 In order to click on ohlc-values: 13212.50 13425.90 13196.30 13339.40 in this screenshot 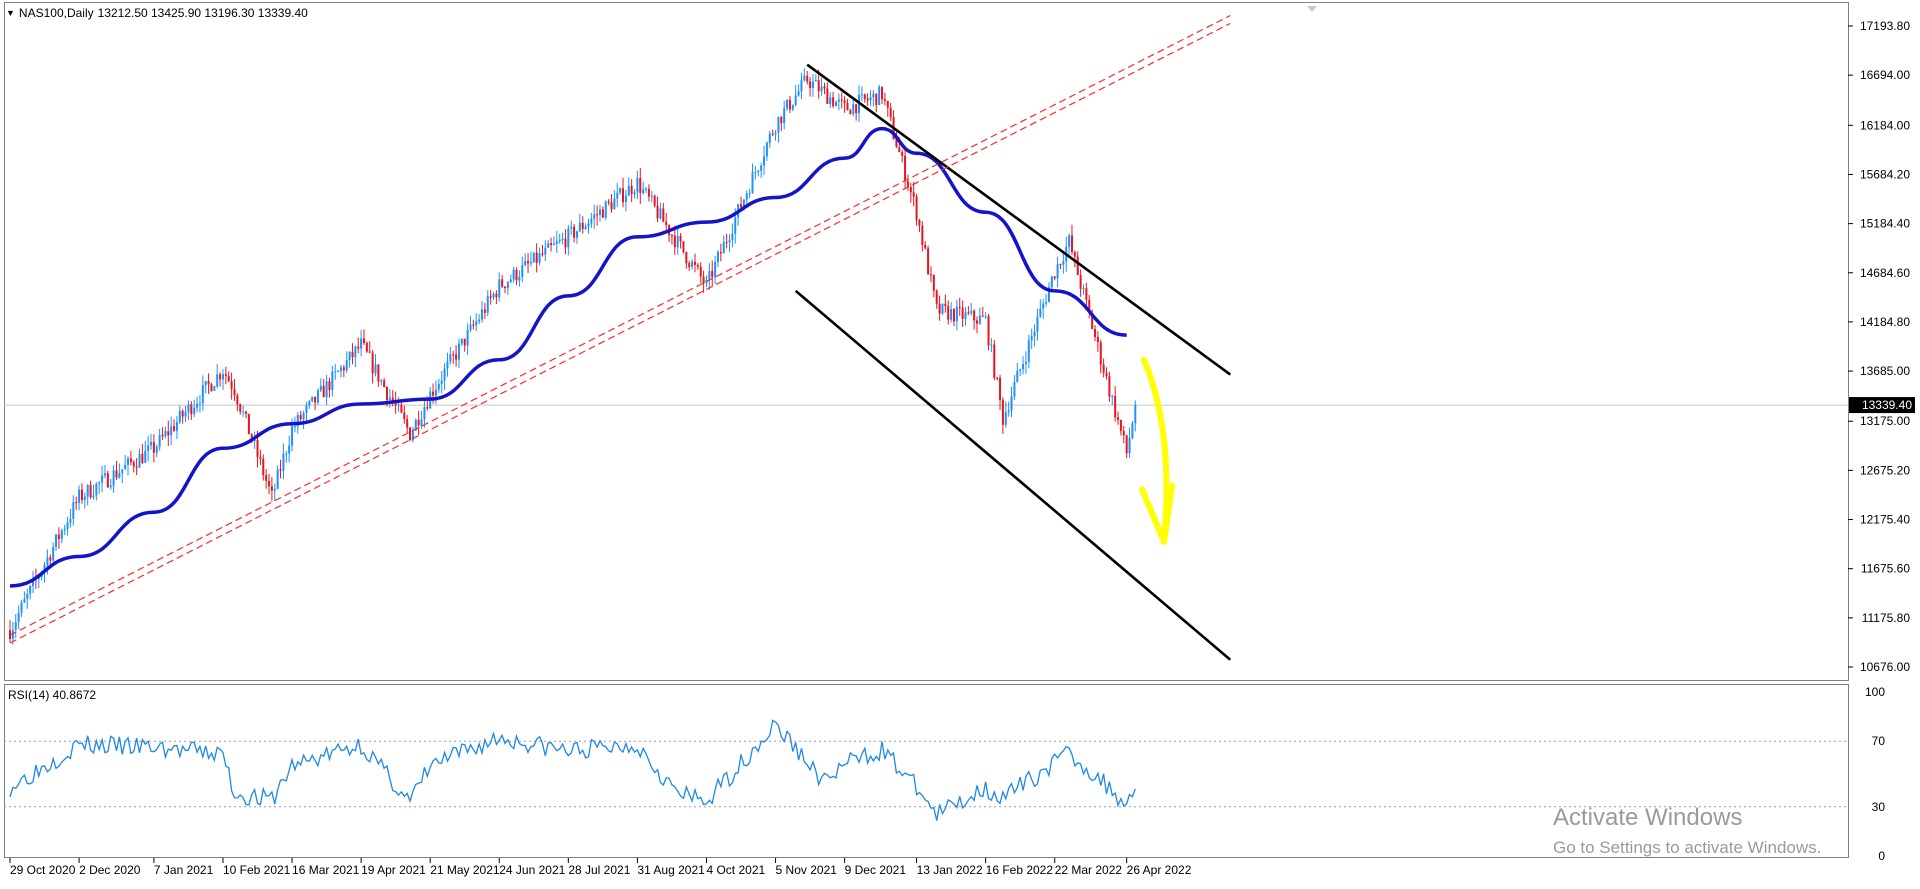, I will do `click(202, 13)`.